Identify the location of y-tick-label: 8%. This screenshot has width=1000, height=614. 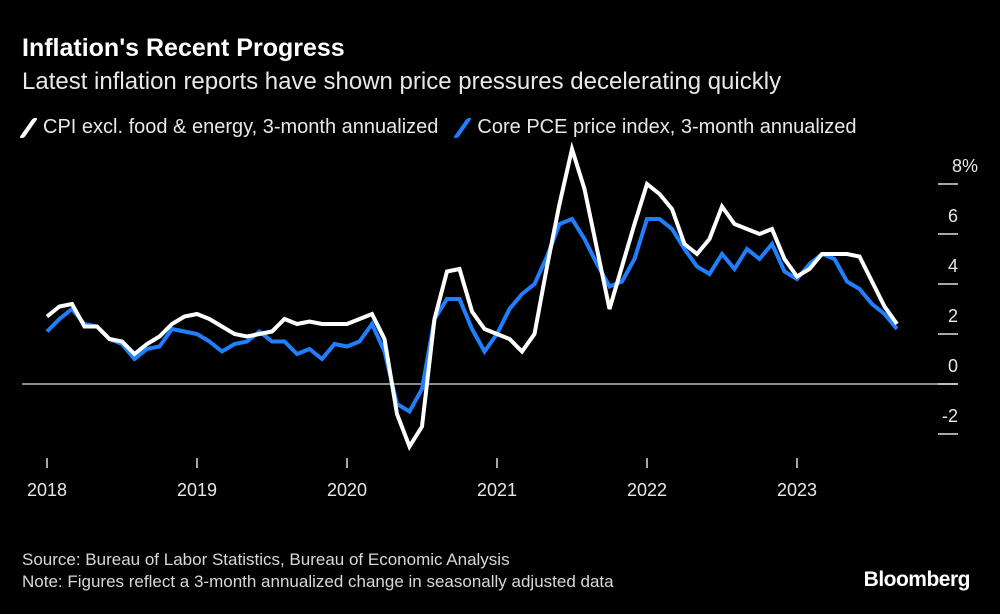
(965, 166).